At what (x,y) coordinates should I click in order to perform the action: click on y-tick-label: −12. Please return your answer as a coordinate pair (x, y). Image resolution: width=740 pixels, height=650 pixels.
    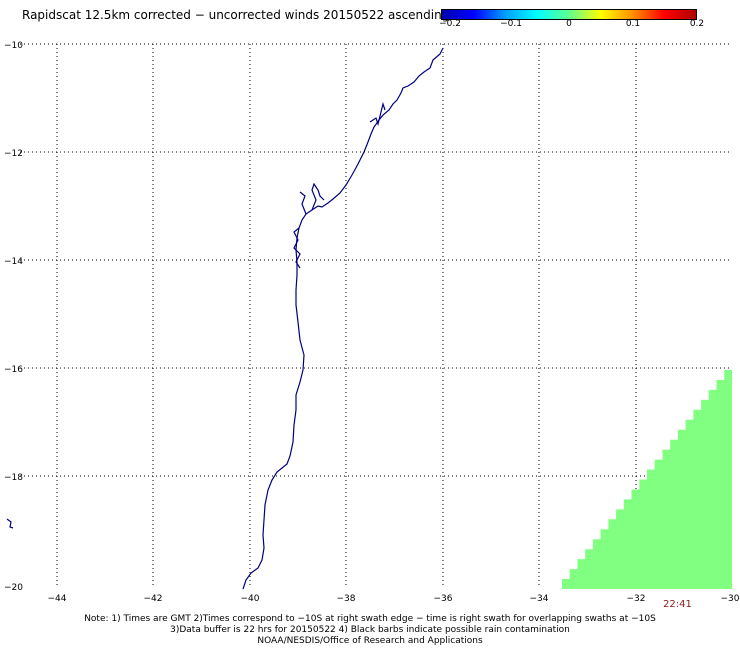
    Looking at the image, I should click on (13, 154).